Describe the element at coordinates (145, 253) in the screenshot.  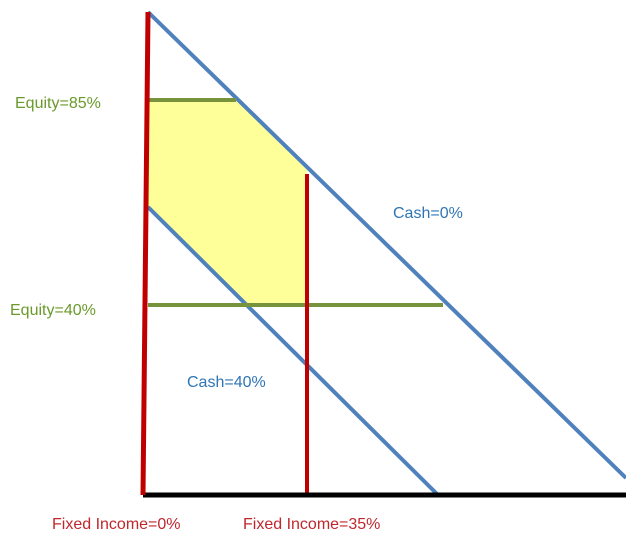
I see `fixed-income-0-line` at that location.